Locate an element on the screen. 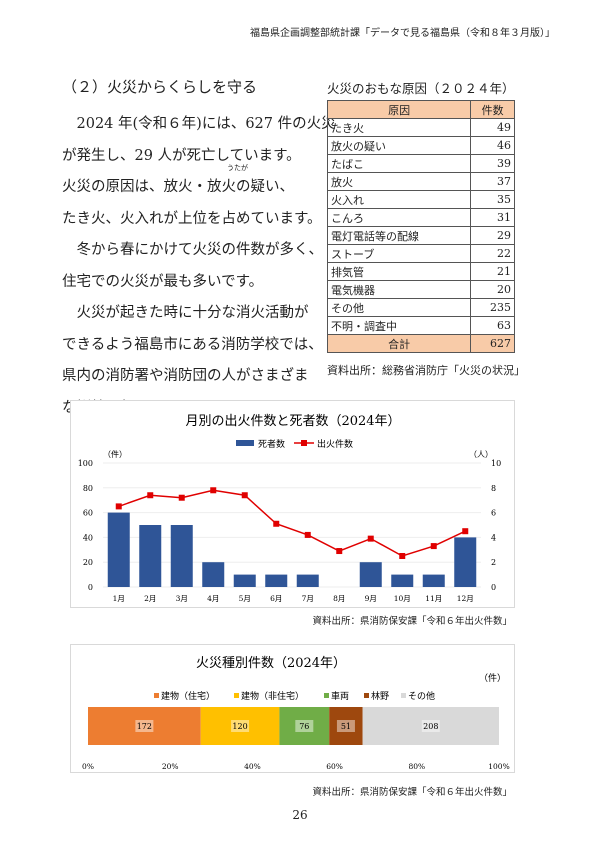 This screenshot has height=848, width=600. x-tick: 80% is located at coordinates (416, 766).